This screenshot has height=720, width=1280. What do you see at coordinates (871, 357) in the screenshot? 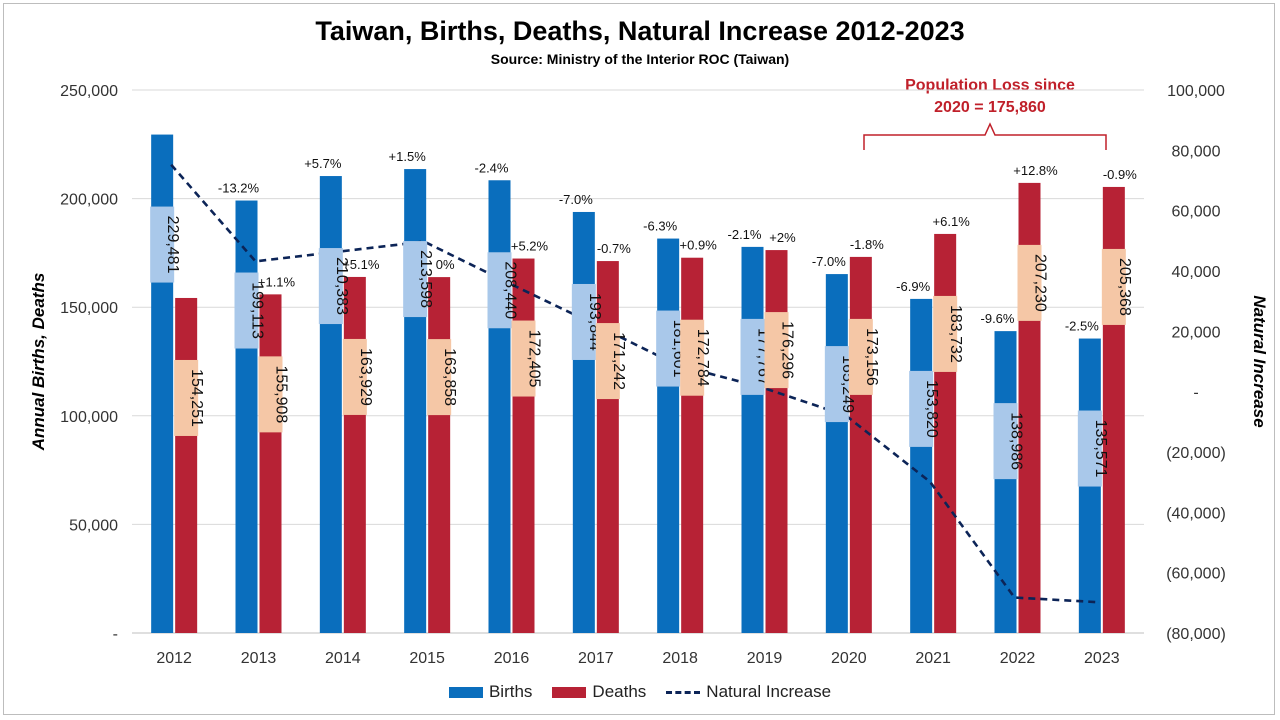
I see `deaths-value-label: 173,156` at bounding box center [871, 357].